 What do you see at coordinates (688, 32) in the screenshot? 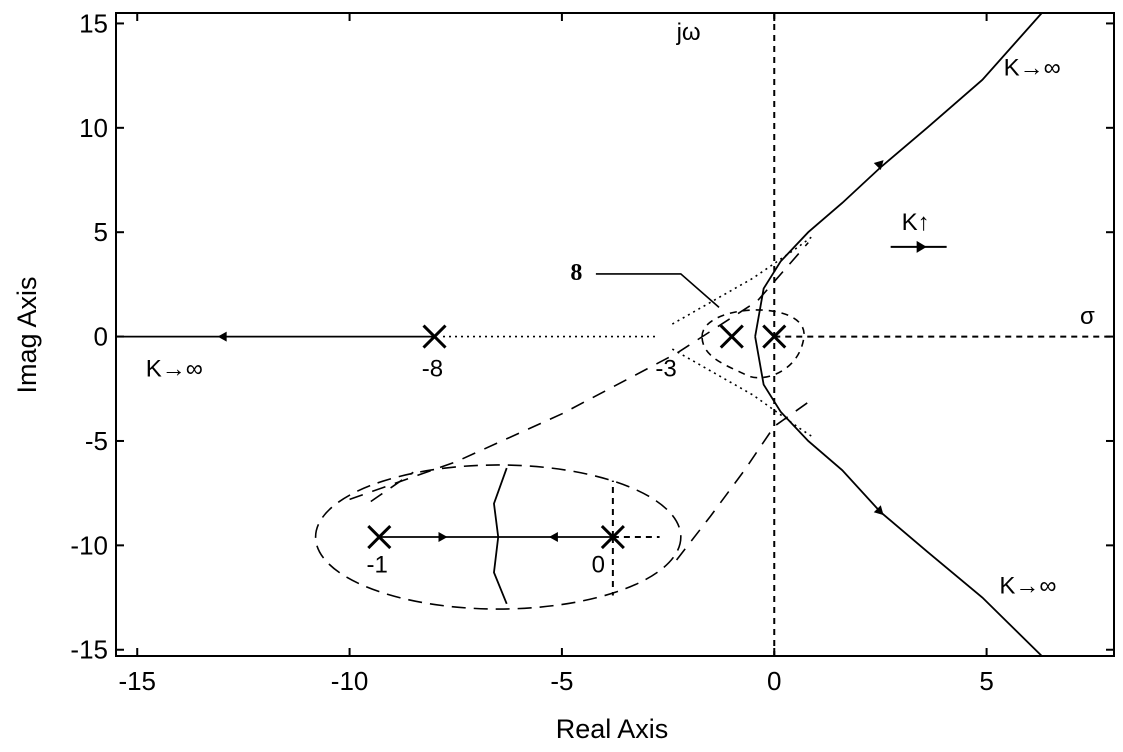
I see `annotation-label-0: jω` at bounding box center [688, 32].